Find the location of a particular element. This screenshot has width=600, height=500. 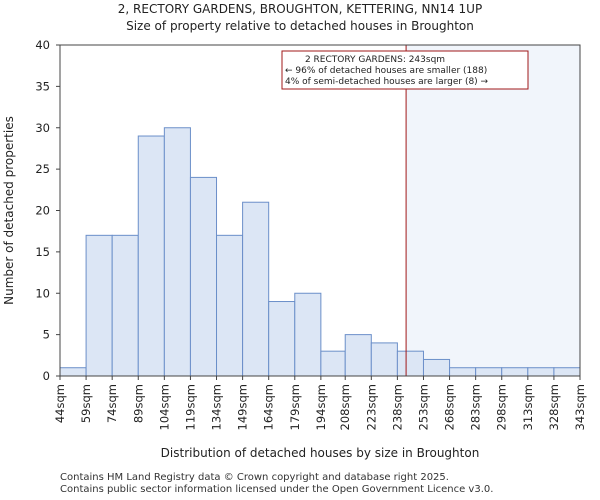

x-tick-label: 253sqm is located at coordinates (423, 407).